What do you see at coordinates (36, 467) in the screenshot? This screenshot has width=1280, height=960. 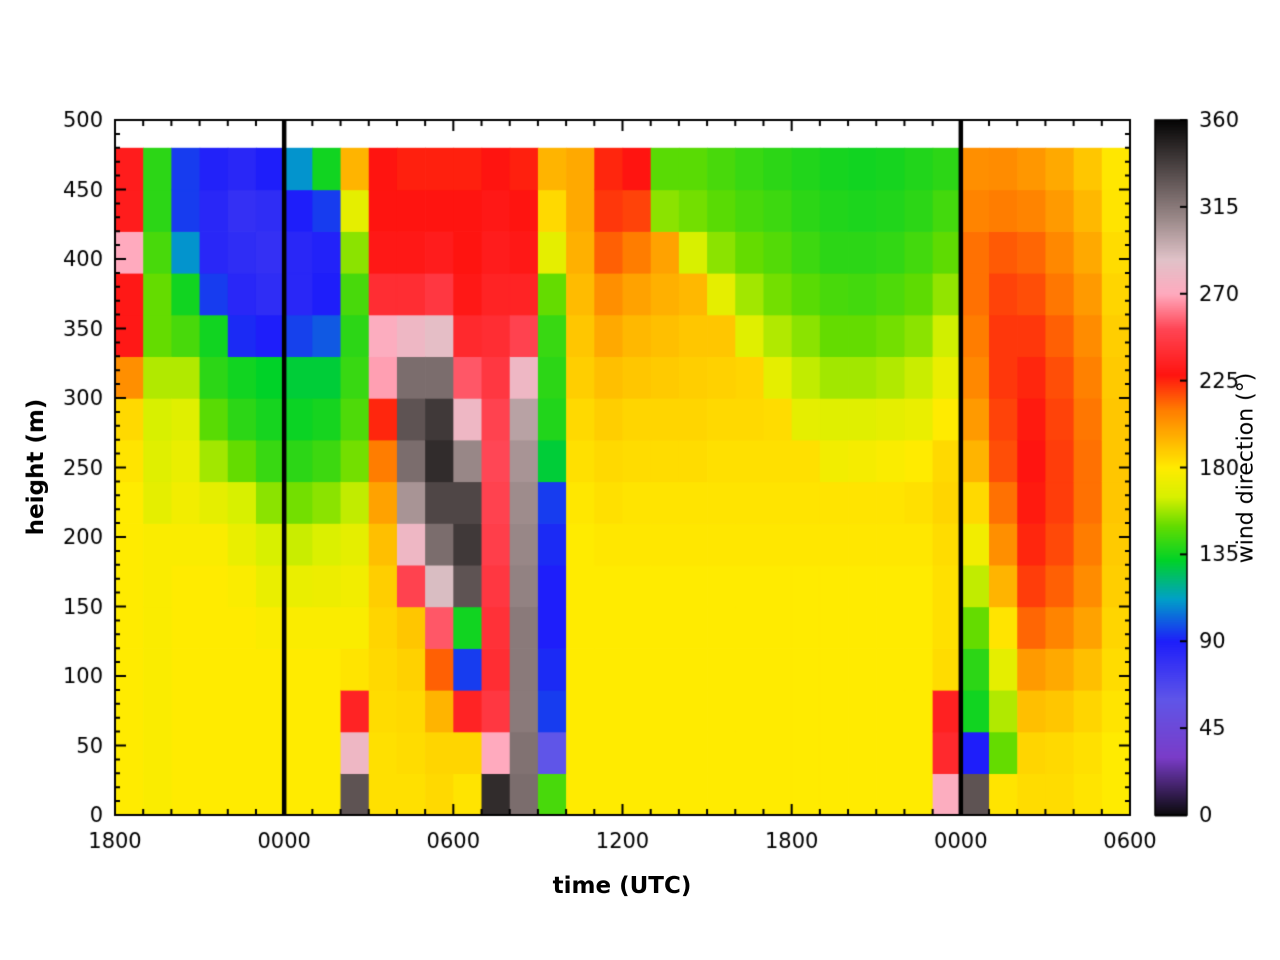 I see `y-axis-label: height (m)` at bounding box center [36, 467].